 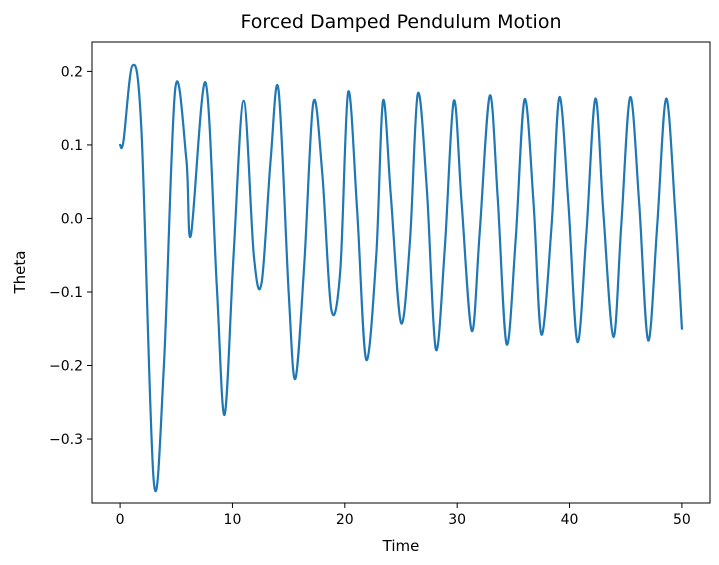 What do you see at coordinates (72, 219) in the screenshot?
I see `y-tick-label: 0.0` at bounding box center [72, 219].